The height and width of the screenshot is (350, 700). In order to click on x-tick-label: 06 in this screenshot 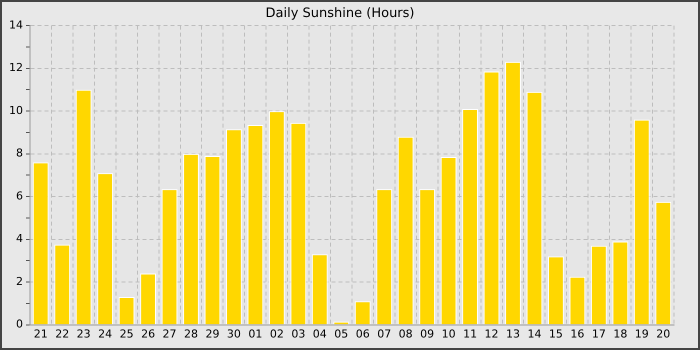, I will do `click(363, 333)`.